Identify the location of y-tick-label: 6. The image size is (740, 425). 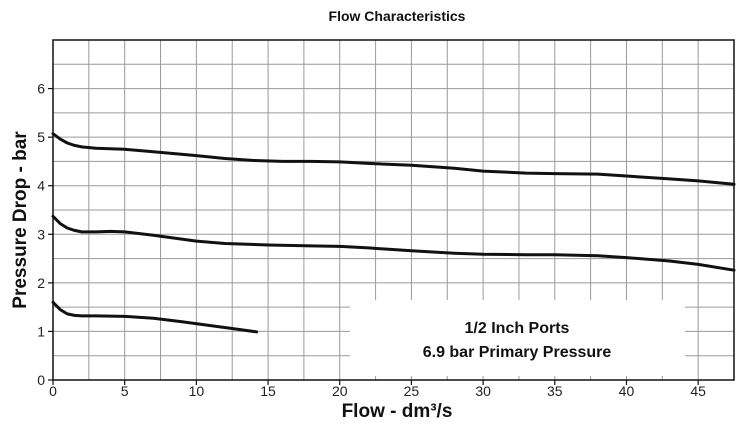
(41, 89).